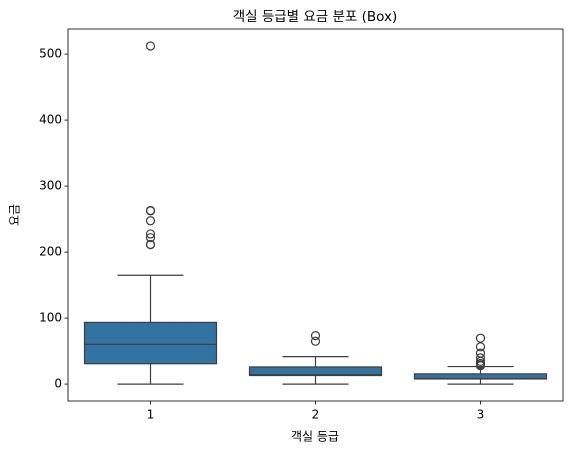 The height and width of the screenshot is (454, 573). I want to click on x-tick-label: 3, so click(481, 415).